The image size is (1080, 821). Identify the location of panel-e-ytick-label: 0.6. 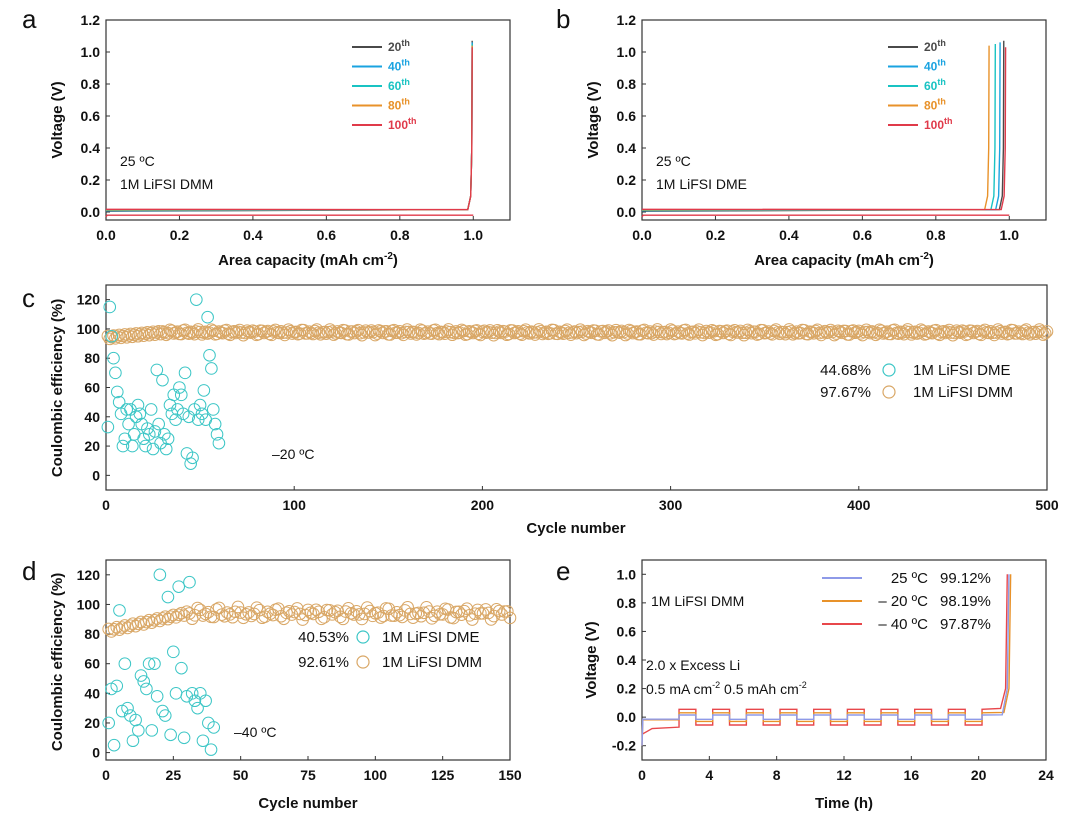
(627, 631).